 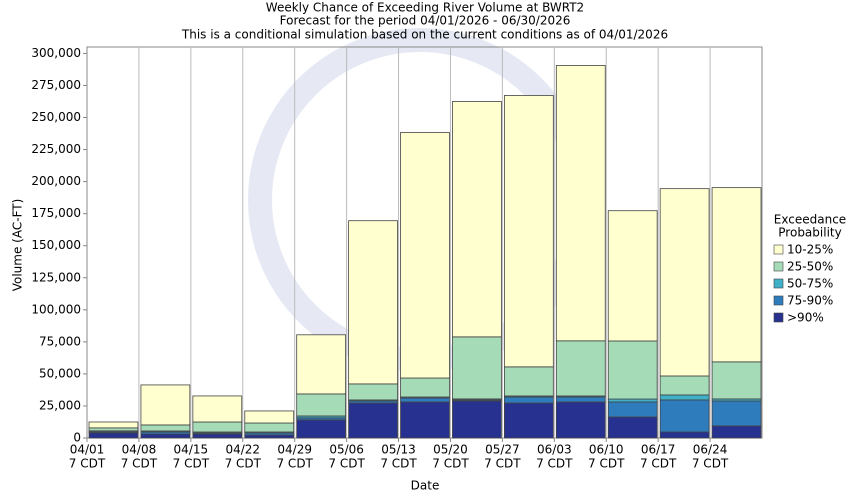 What do you see at coordinates (810, 284) in the screenshot?
I see `legend-label: 50-75%` at bounding box center [810, 284].